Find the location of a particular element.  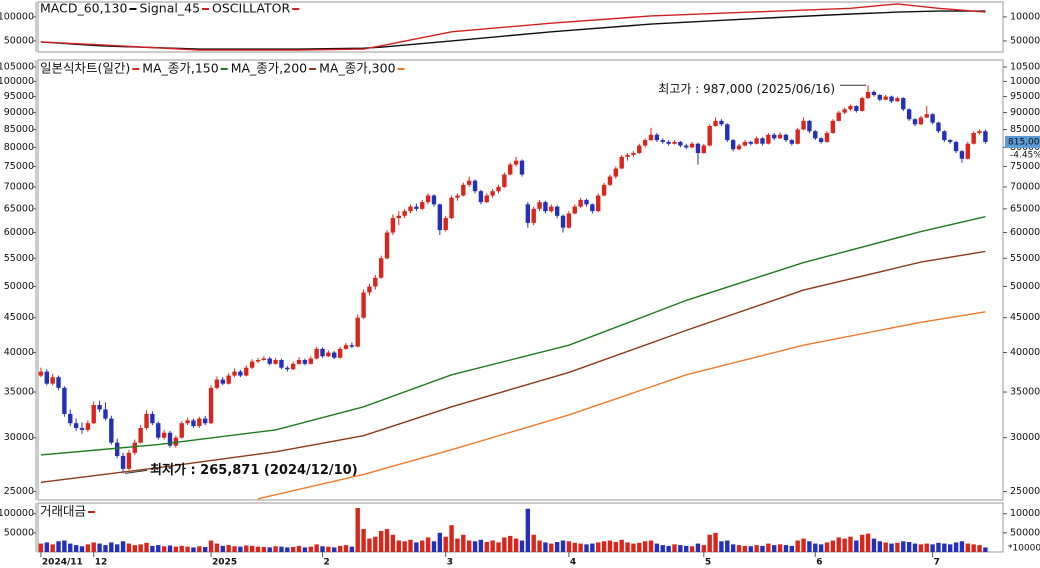

x-tick-label: 12 is located at coordinates (101, 563).